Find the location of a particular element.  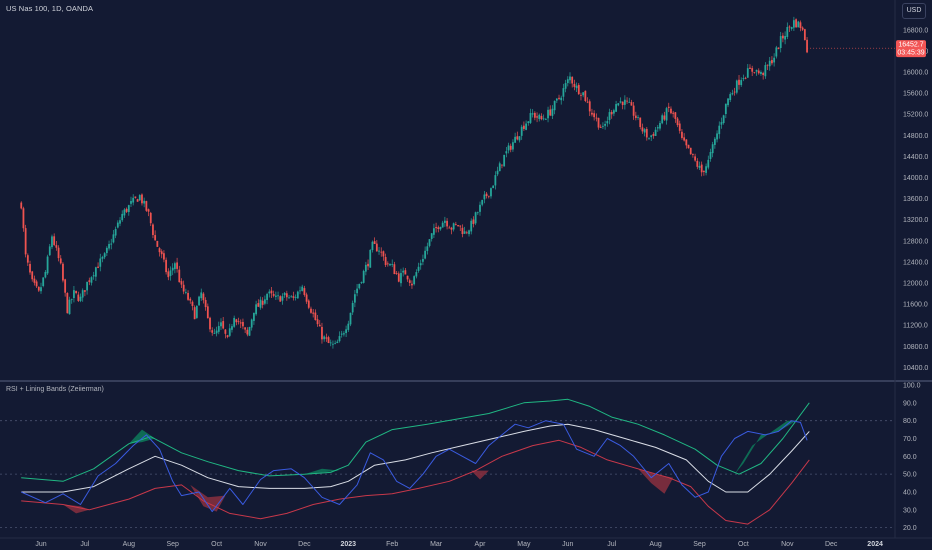

time-tick-label: Oct is located at coordinates (216, 544).